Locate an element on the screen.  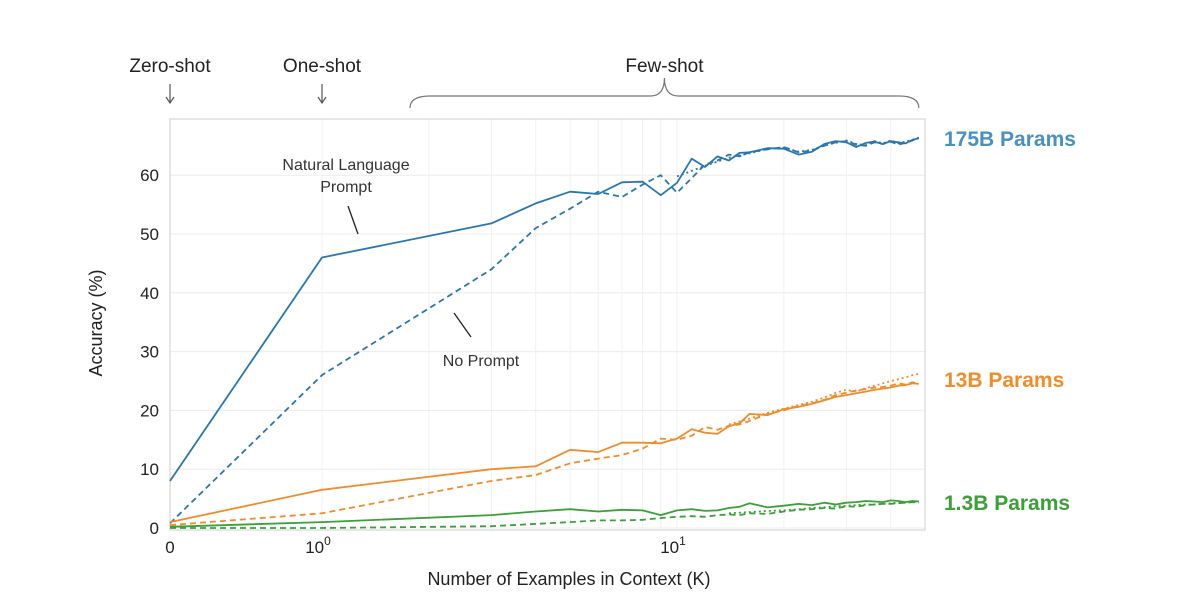
model-labels: 175B Params 13B Params 1.3B Params is located at coordinates (1010, 321).